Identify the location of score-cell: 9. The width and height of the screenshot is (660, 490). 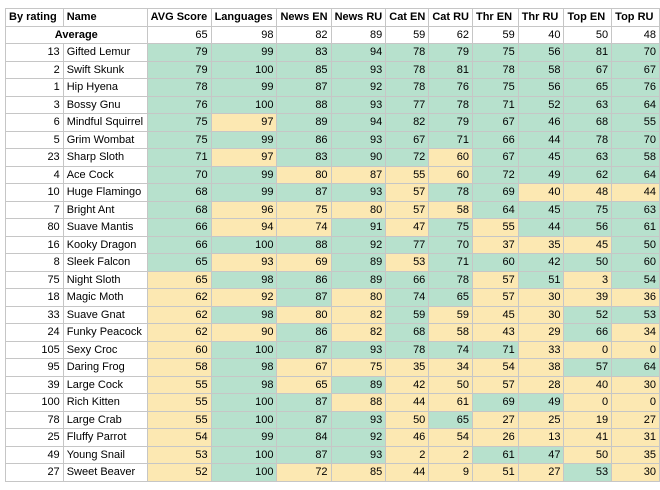
(450, 472).